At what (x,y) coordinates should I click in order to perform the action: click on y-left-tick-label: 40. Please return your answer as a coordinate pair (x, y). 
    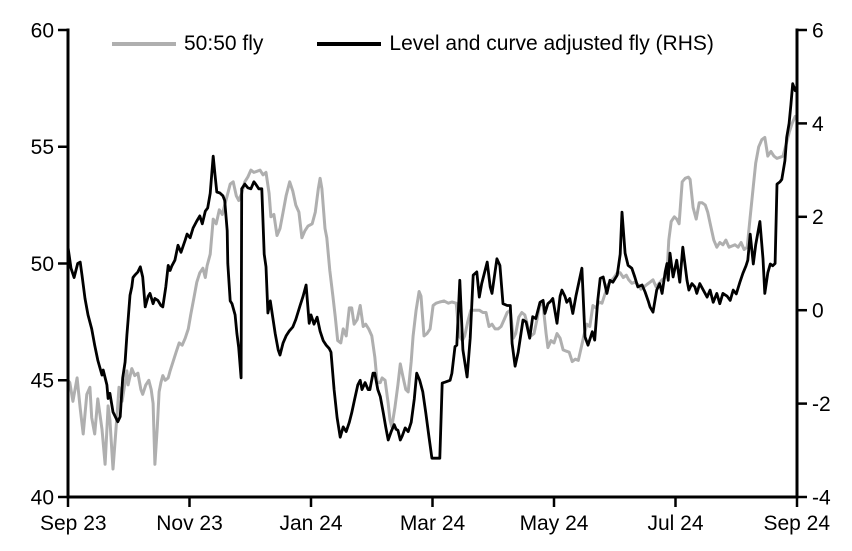
    Looking at the image, I should click on (42, 497).